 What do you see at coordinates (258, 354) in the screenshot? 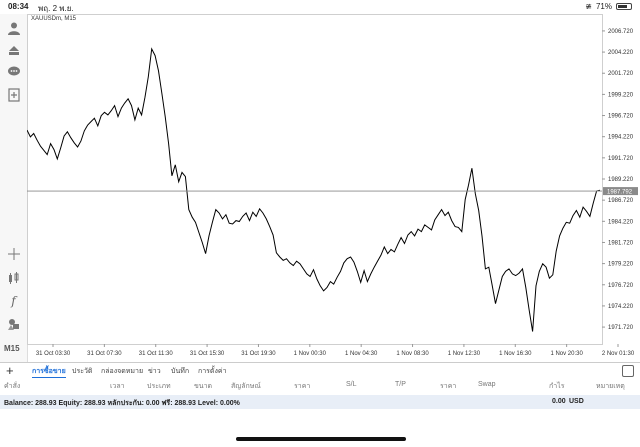
I see `x-tick-label: 31 Oct 19:30` at bounding box center [258, 354].